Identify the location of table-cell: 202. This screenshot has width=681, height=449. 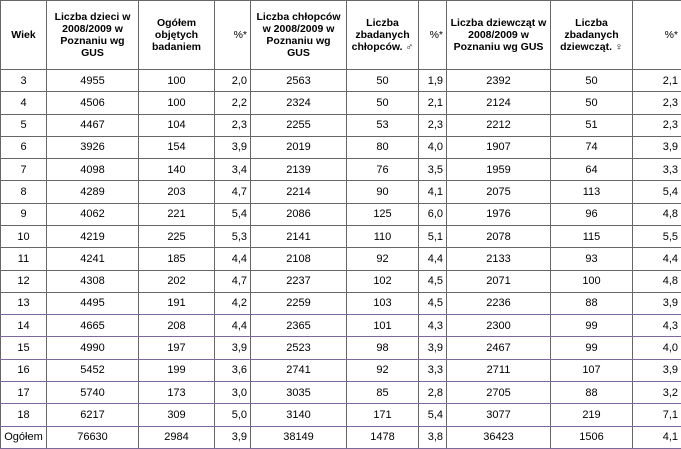
(176, 281).